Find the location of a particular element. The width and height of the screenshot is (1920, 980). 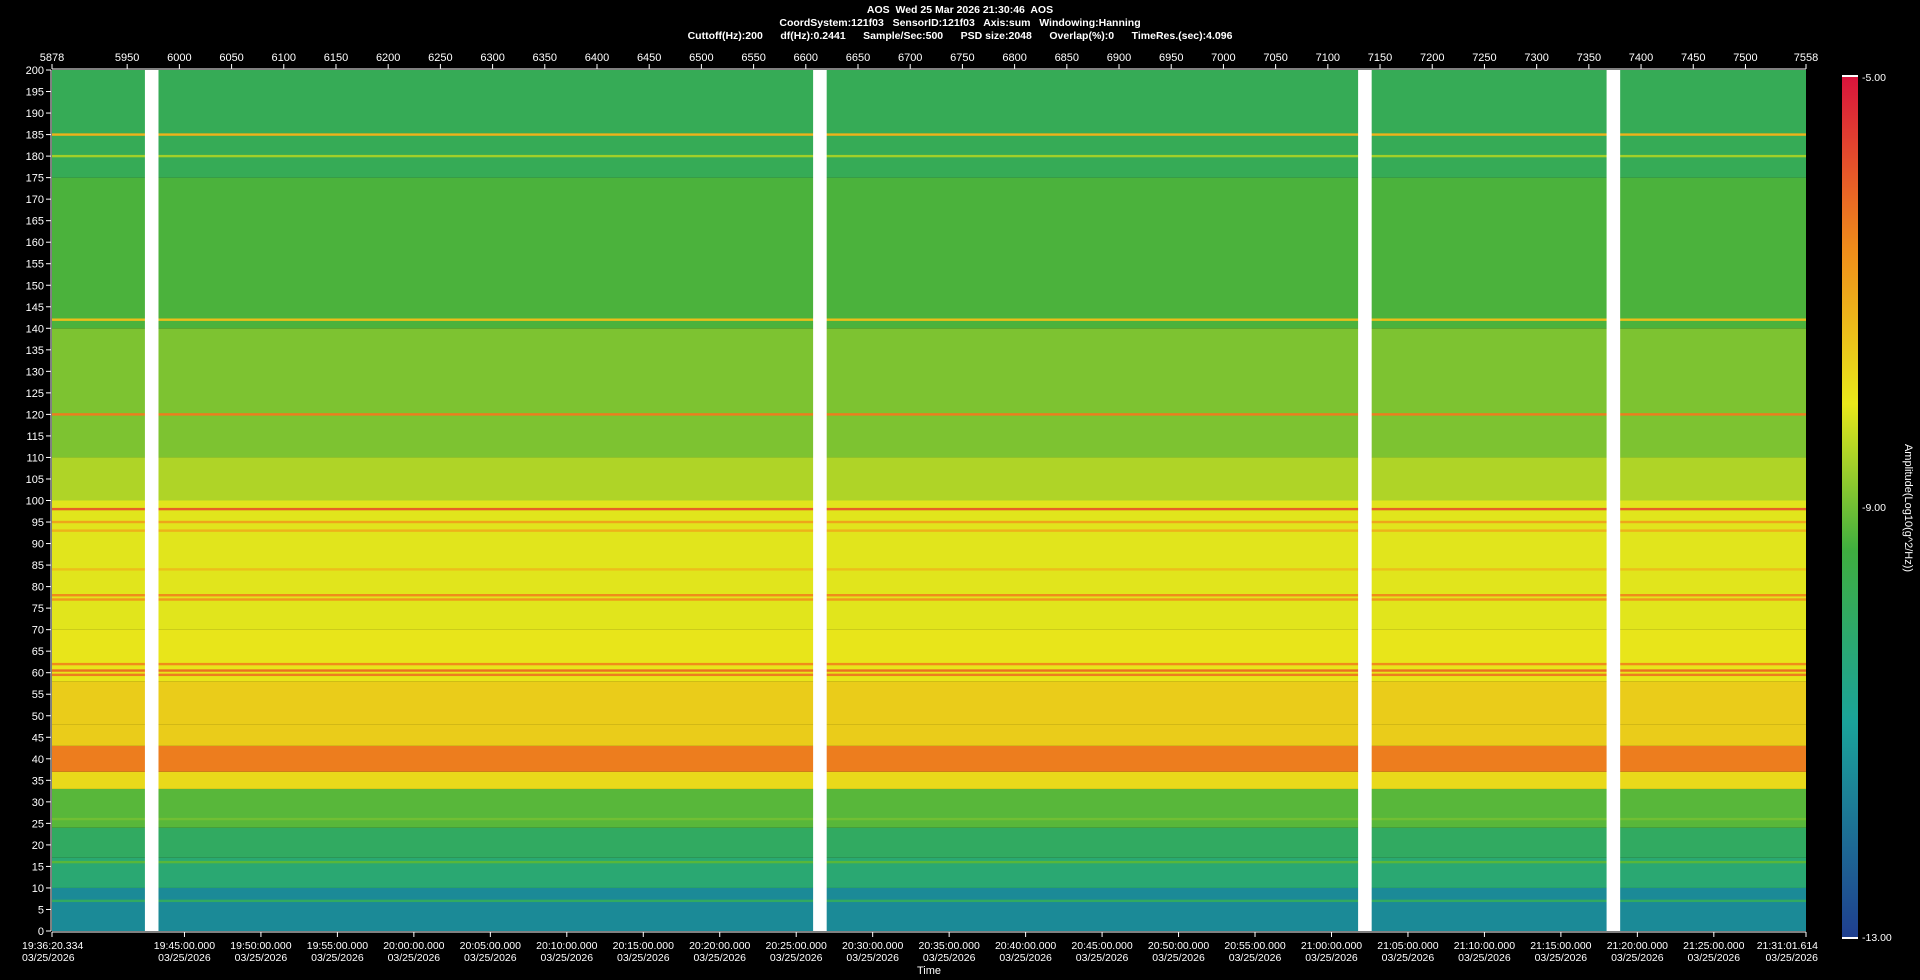

time-tick-label: 20:15:00.000 is located at coordinates (643, 946).